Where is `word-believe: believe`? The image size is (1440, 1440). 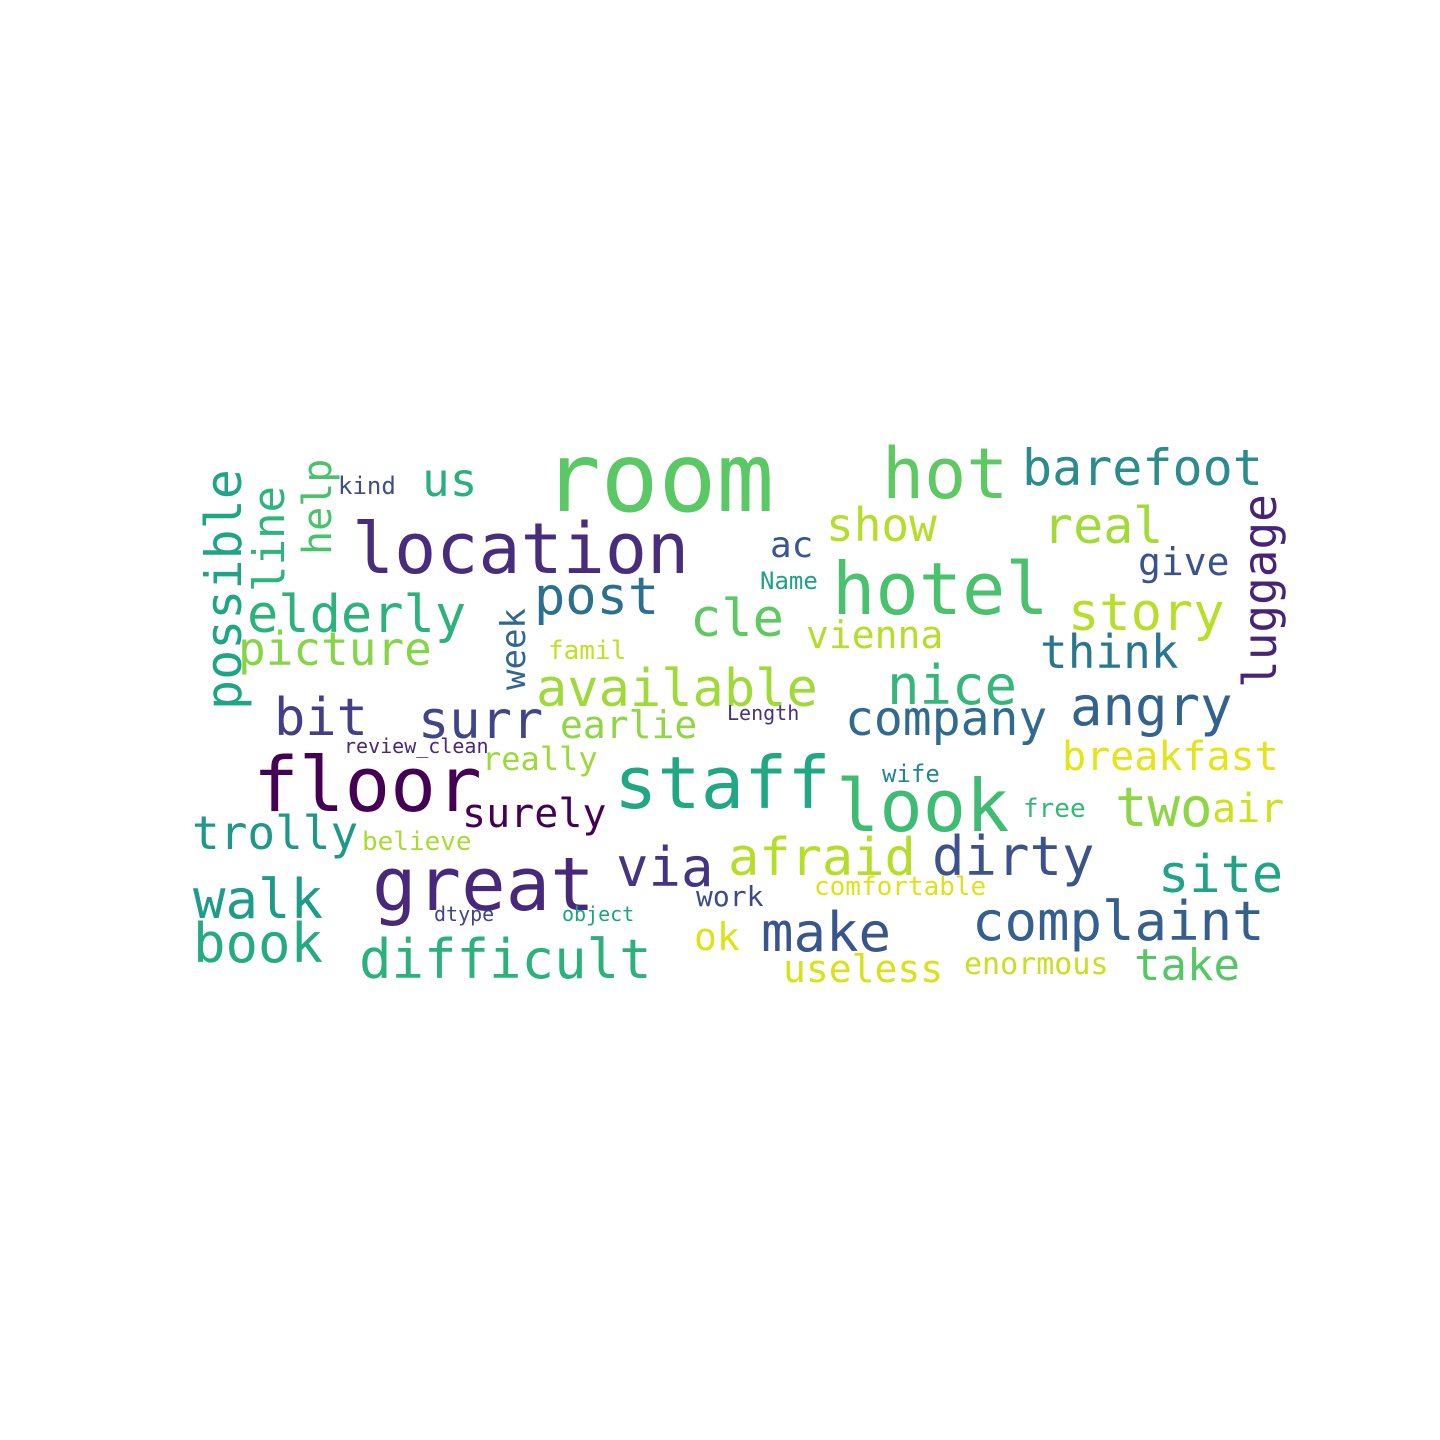
word-believe: believe is located at coordinates (417, 842).